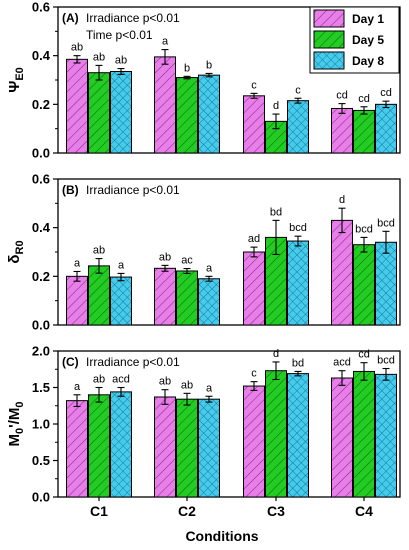 This screenshot has width=409, height=550. I want to click on significance-letter: bd, so click(298, 363).